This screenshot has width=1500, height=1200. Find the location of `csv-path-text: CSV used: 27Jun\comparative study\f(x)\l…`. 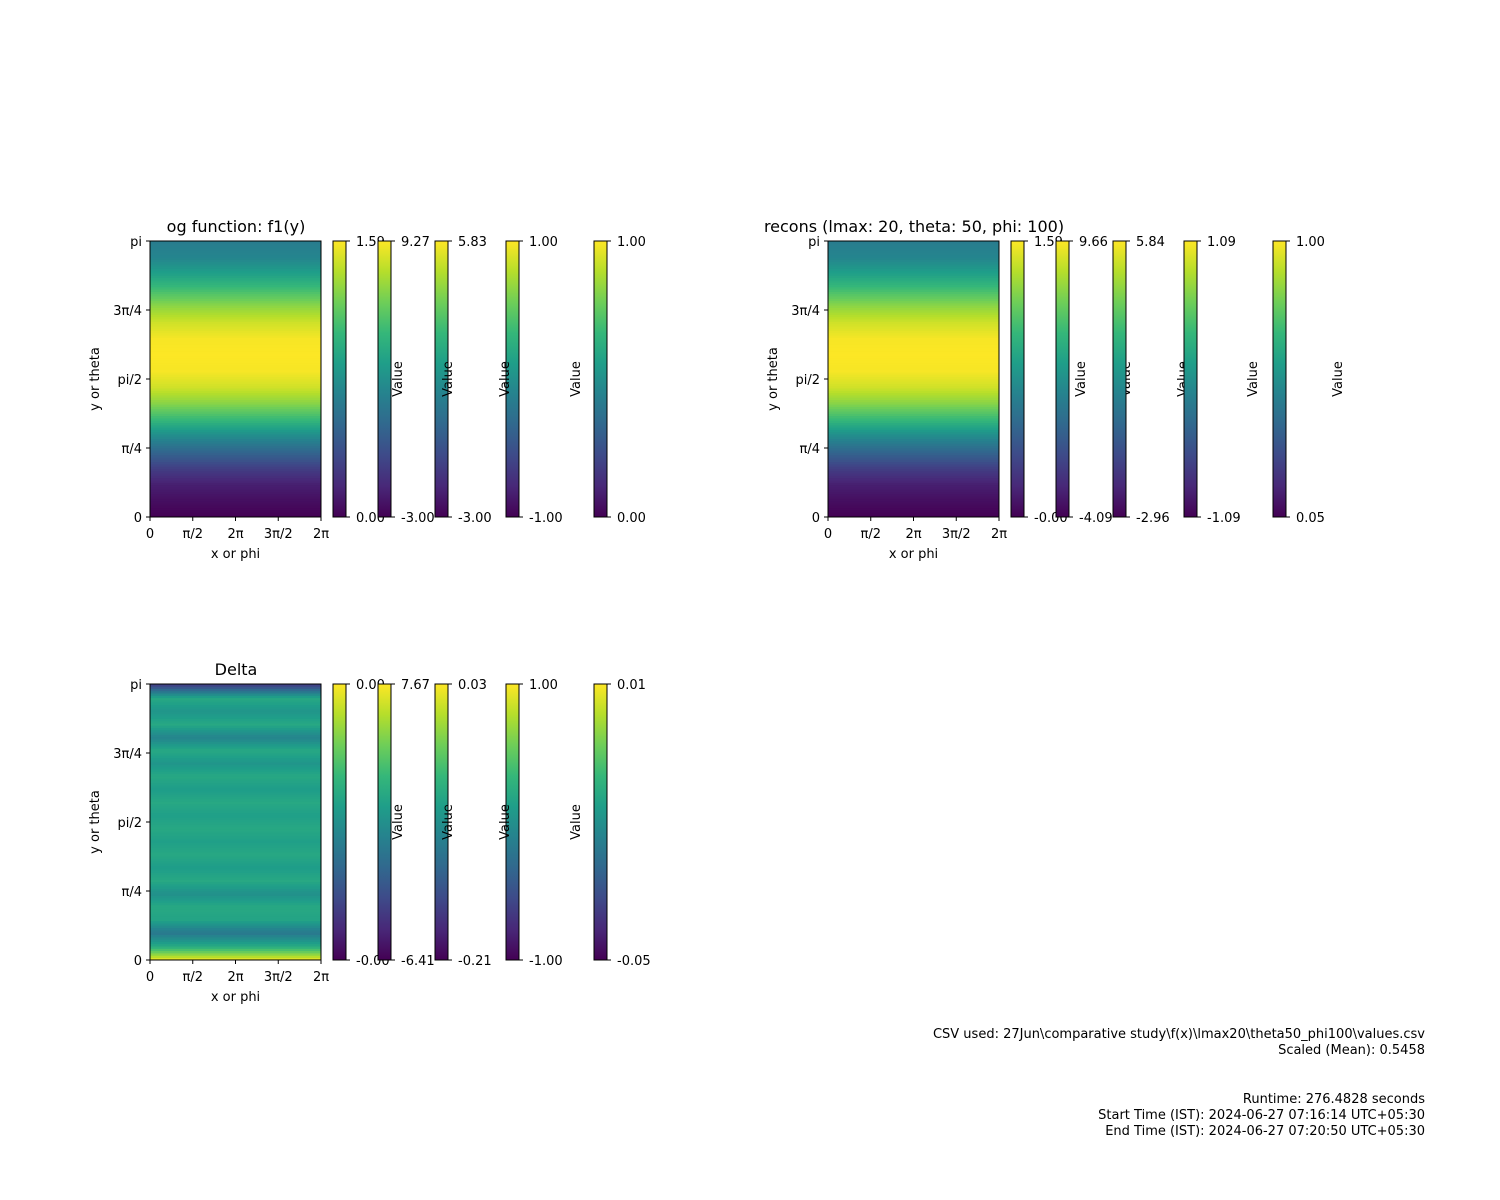

csv-path-text: CSV used: 27Jun\comparative study\f(x)\l… is located at coordinates (1178, 1034).